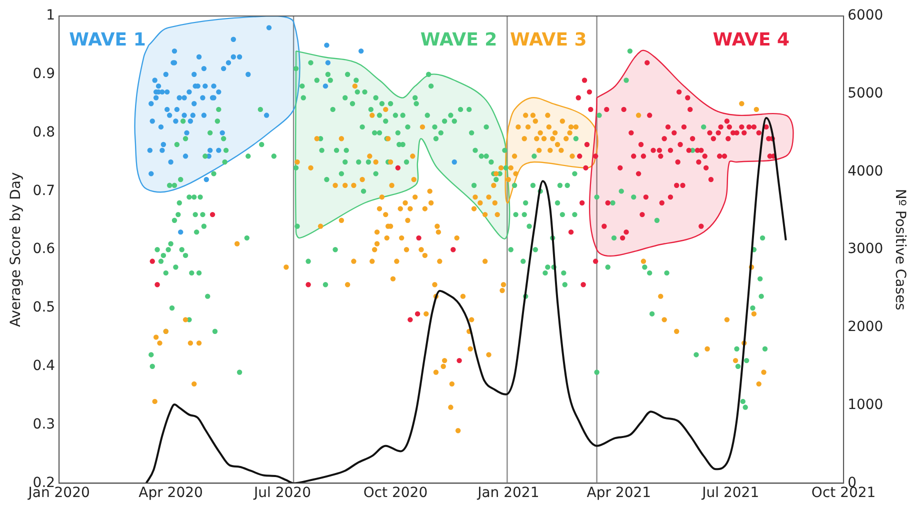  What do you see at coordinates (866, 249) in the screenshot?
I see `y2-tick-label: 3000` at bounding box center [866, 249].